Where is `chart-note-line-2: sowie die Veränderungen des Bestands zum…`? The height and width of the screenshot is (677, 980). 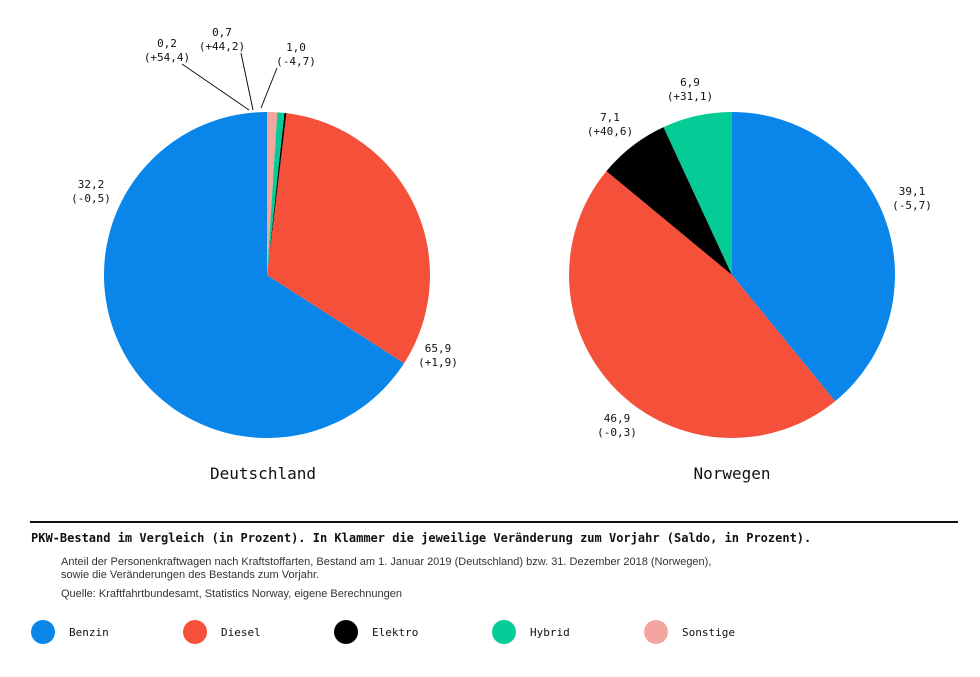 chart-note-line-2: sowie die Veränderungen des Bestands zum… is located at coordinates (190, 575).